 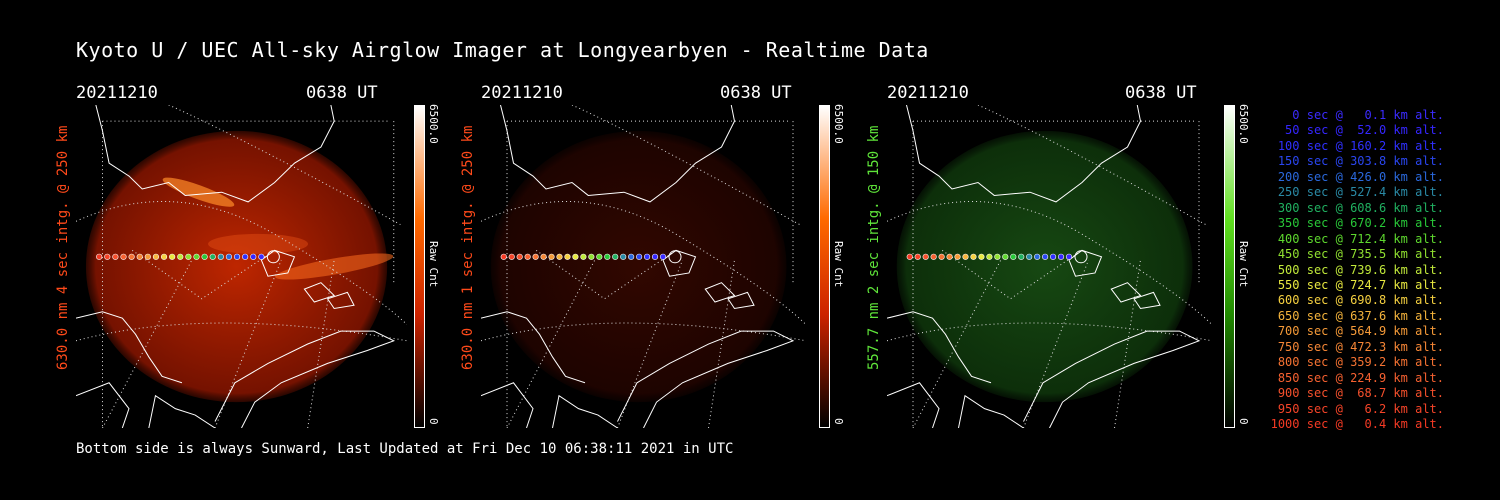 What do you see at coordinates (874, 247) in the screenshot?
I see `panel-3-channel-label: 557.7 nm 2 sec intg. @ 150 km` at bounding box center [874, 247].